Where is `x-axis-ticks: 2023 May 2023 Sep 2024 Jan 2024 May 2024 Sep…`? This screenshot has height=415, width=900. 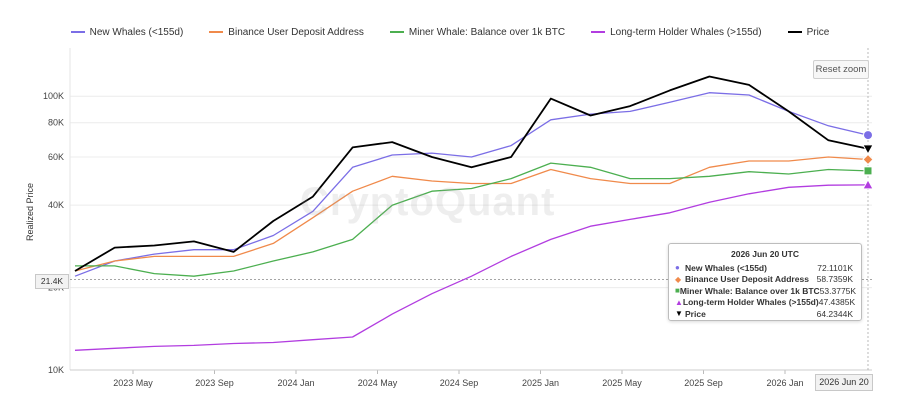
x-axis-ticks: 2023 May 2023 Sep 2024 Jan 2024 May 2024 Sep… is located at coordinates (458, 379).